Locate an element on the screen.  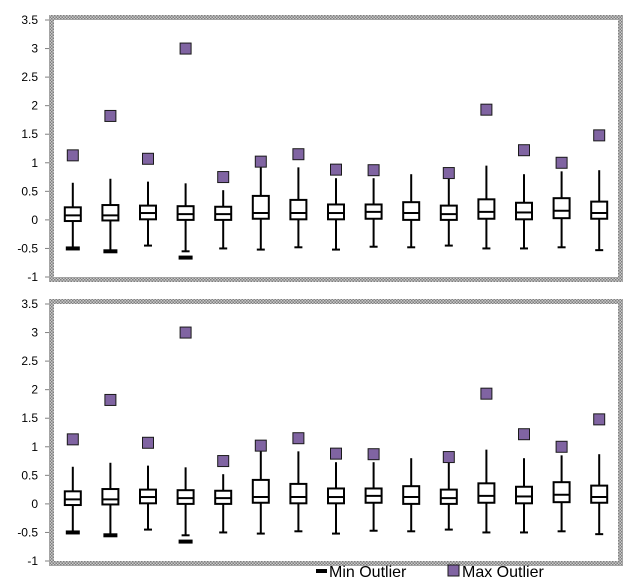
legend-max-outlier-marker is located at coordinates (453, 570).